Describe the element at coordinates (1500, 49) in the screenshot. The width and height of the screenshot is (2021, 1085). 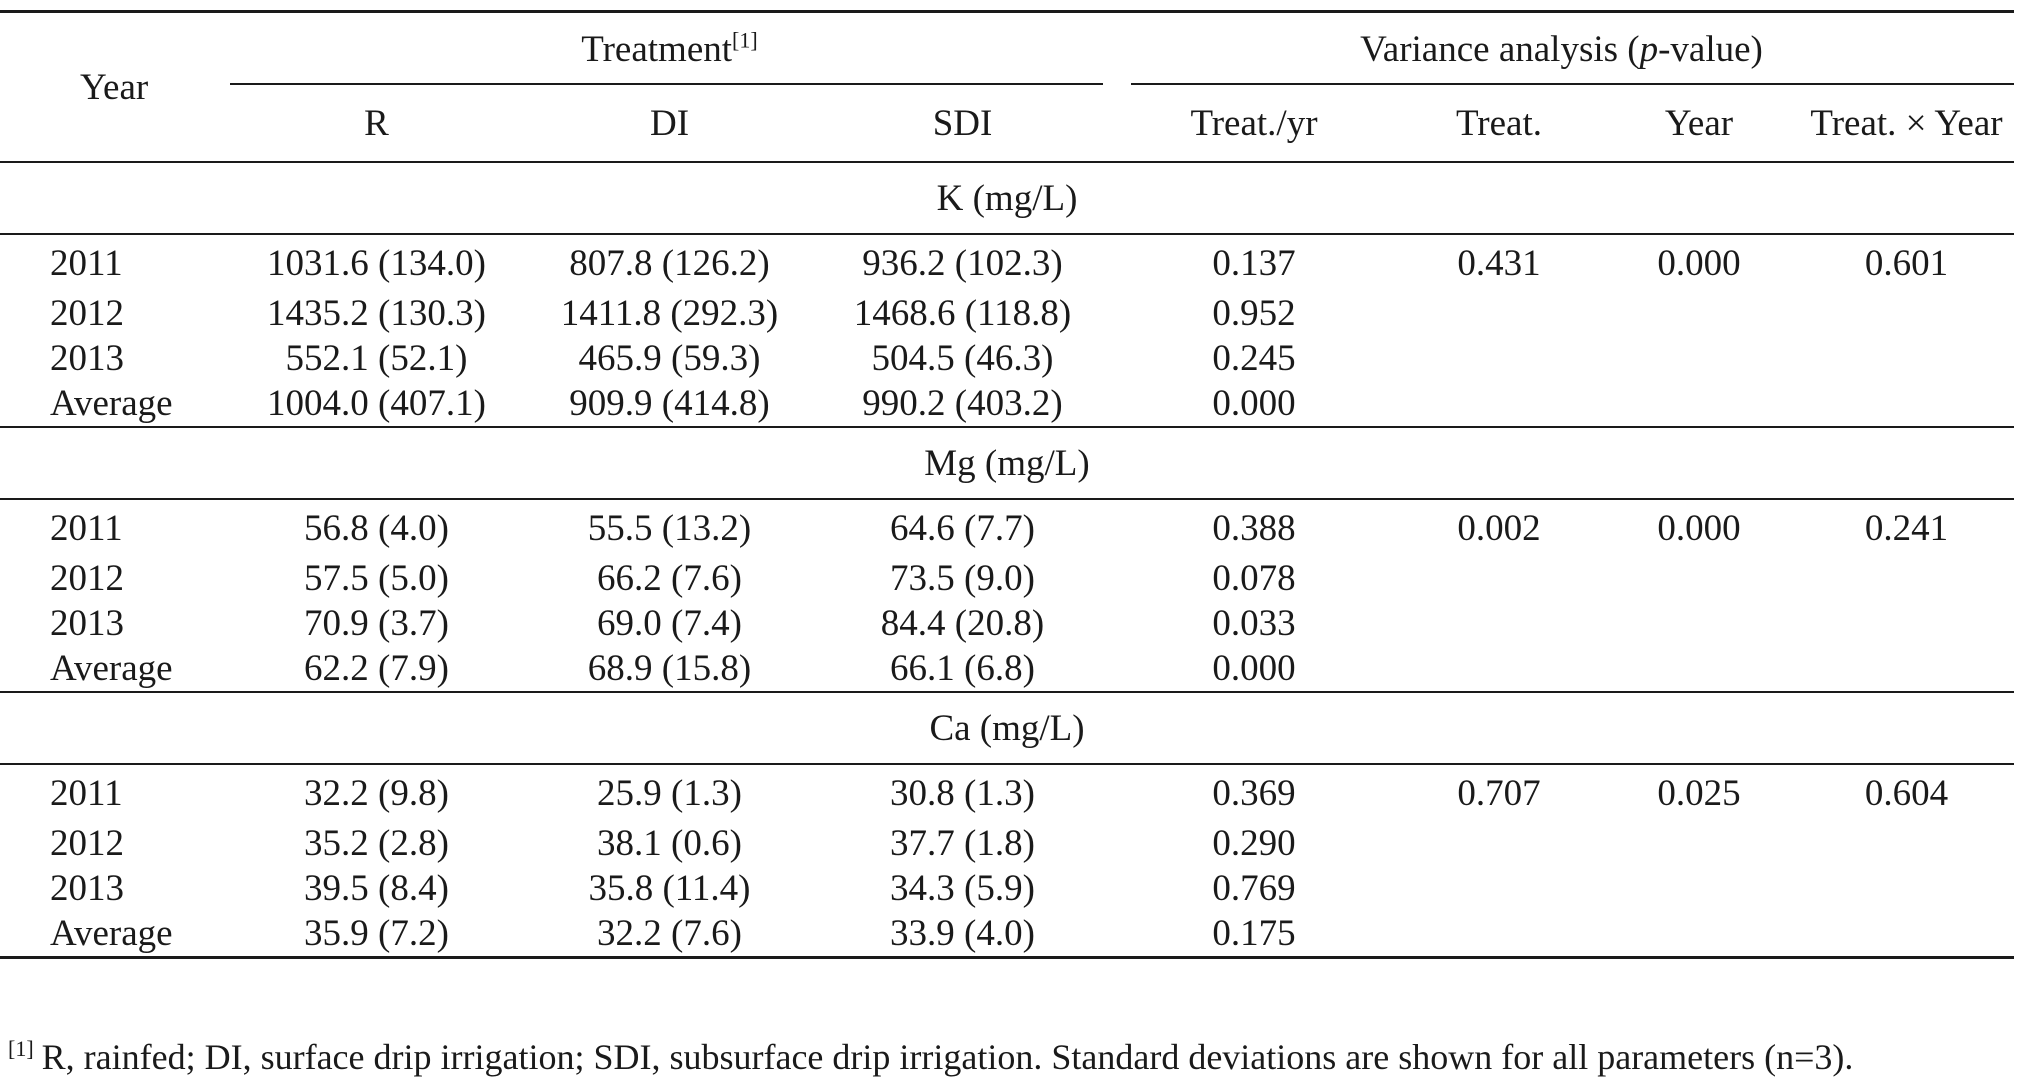
I see `variance-header-prefix: Variance analysis (` at that location.